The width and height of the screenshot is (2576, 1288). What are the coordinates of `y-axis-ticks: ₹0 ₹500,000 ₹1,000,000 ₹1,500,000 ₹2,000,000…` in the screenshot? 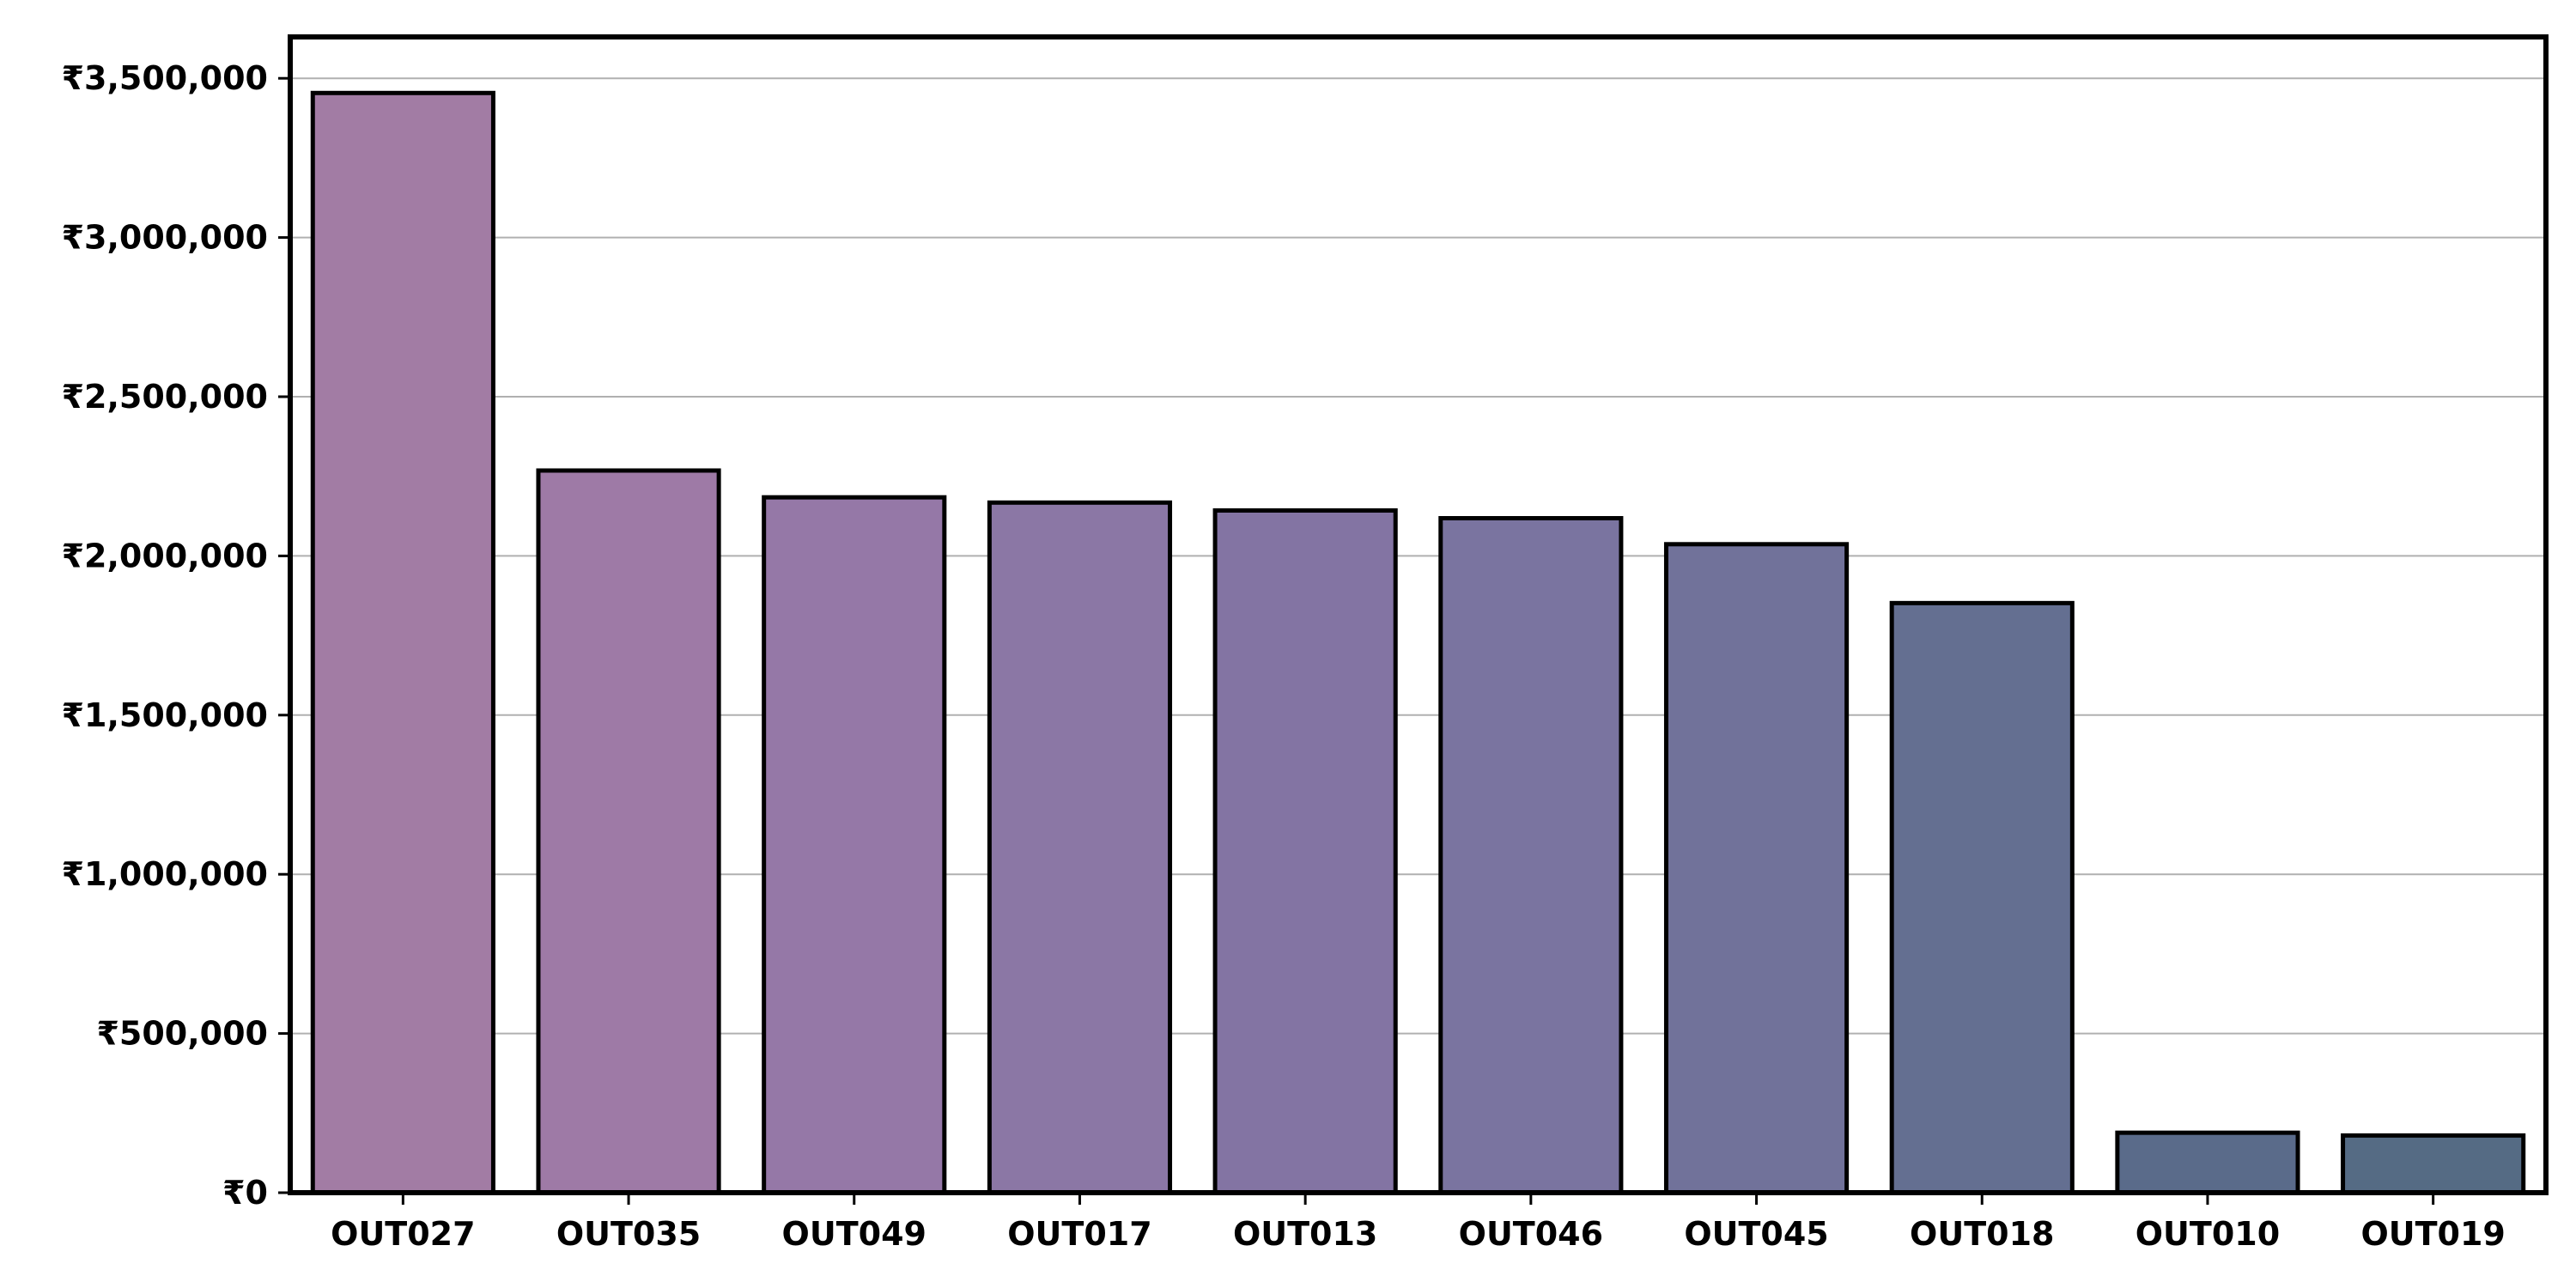 It's located at (176, 636).